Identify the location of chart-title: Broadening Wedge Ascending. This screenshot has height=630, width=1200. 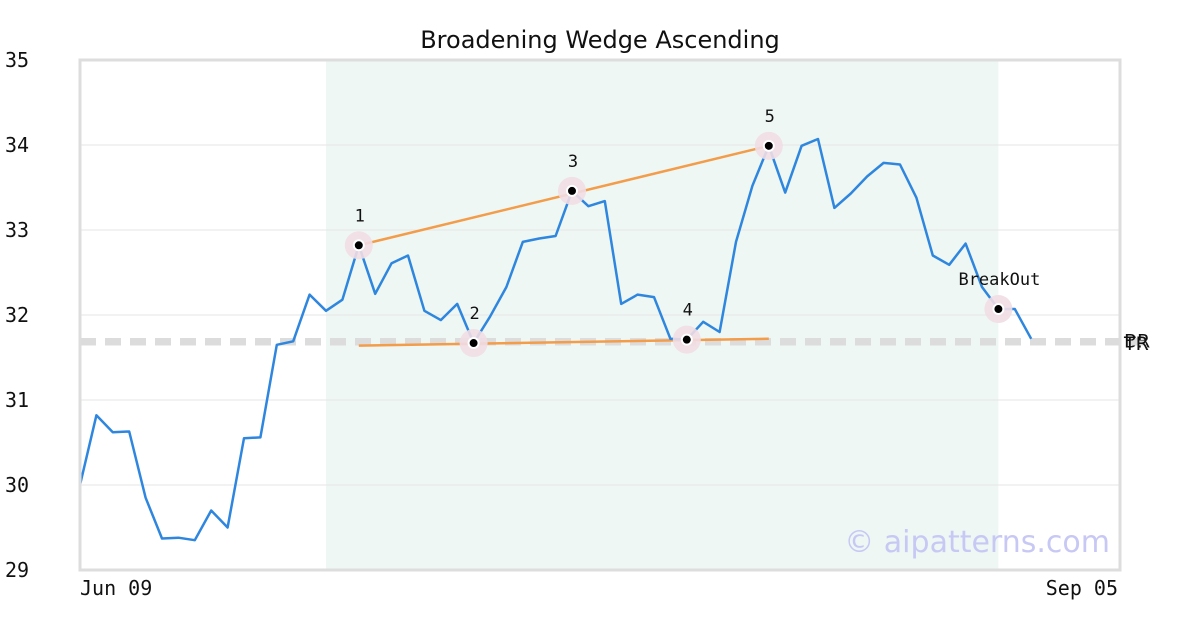
(600, 40).